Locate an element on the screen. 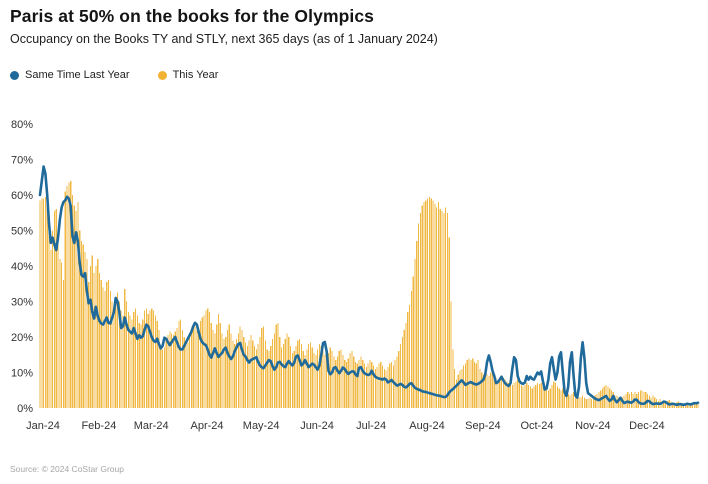  x-tick-label: Jun-24 is located at coordinates (317, 426).